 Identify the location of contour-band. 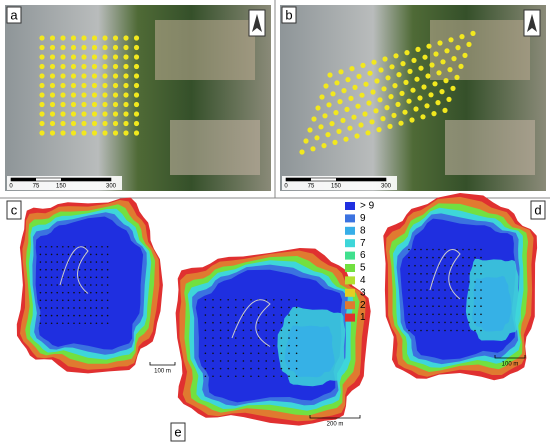
(89, 283).